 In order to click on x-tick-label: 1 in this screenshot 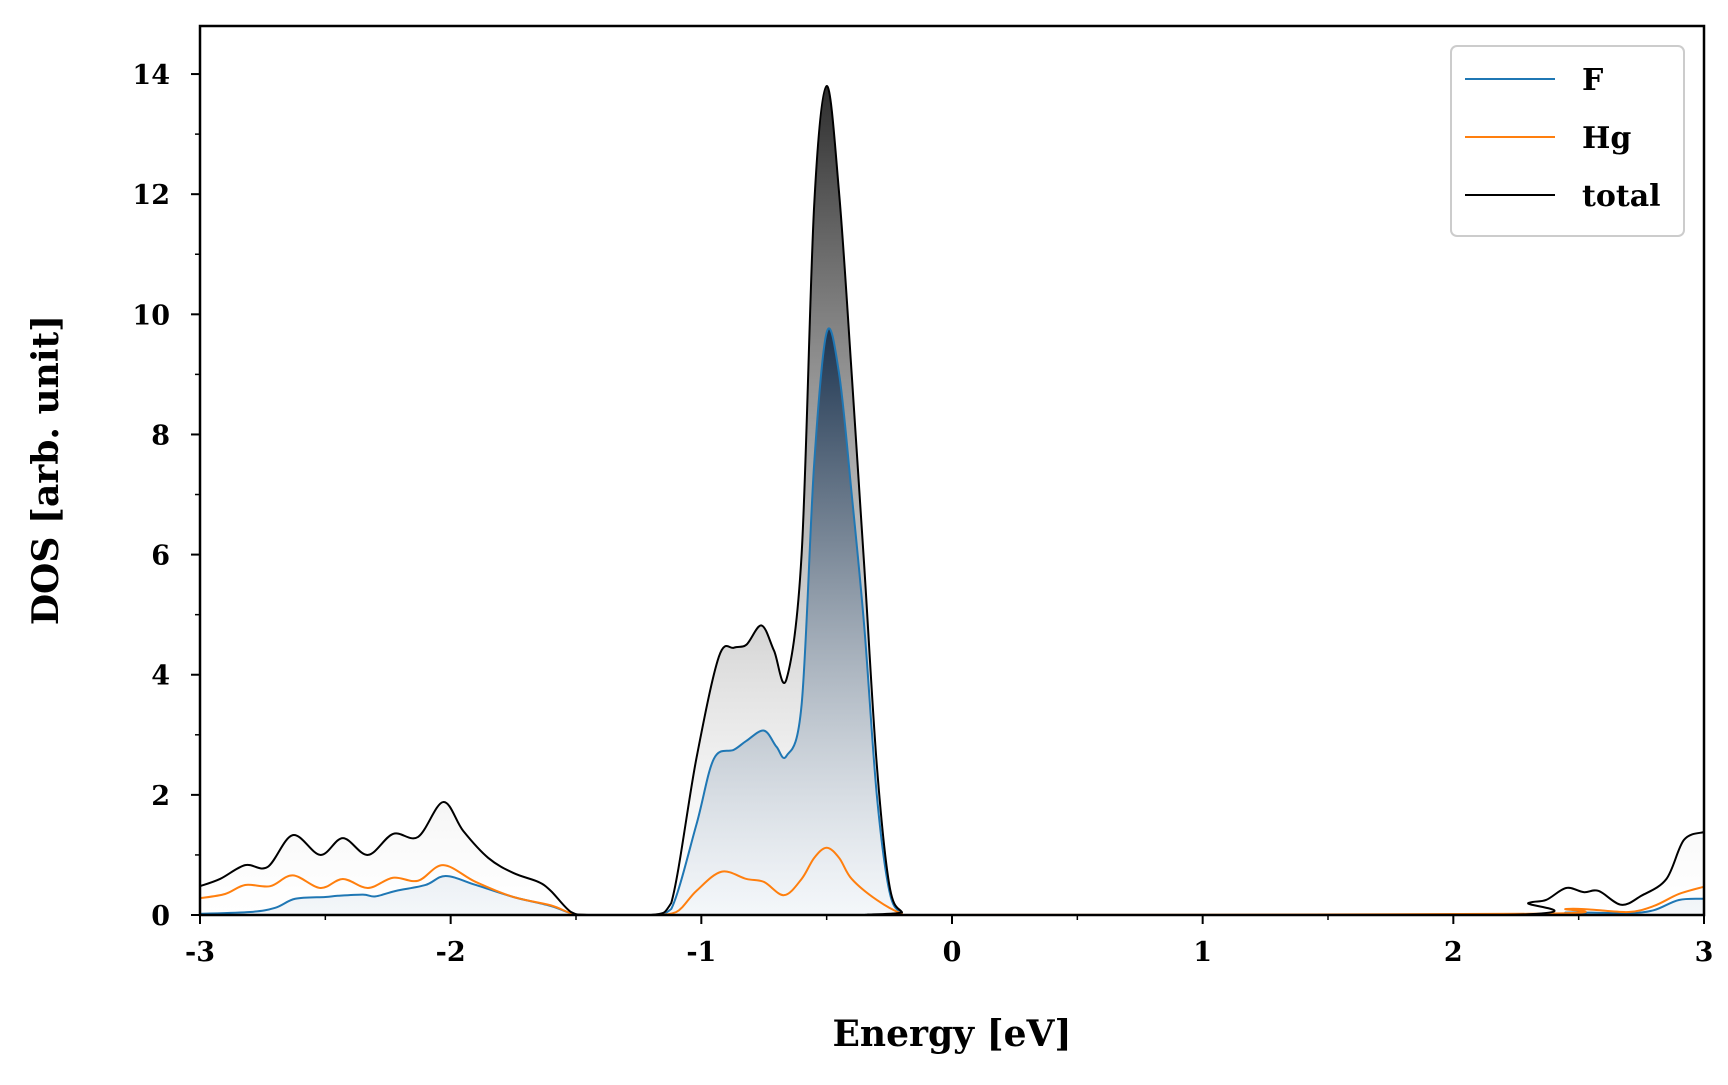, I will do `click(1202, 952)`.